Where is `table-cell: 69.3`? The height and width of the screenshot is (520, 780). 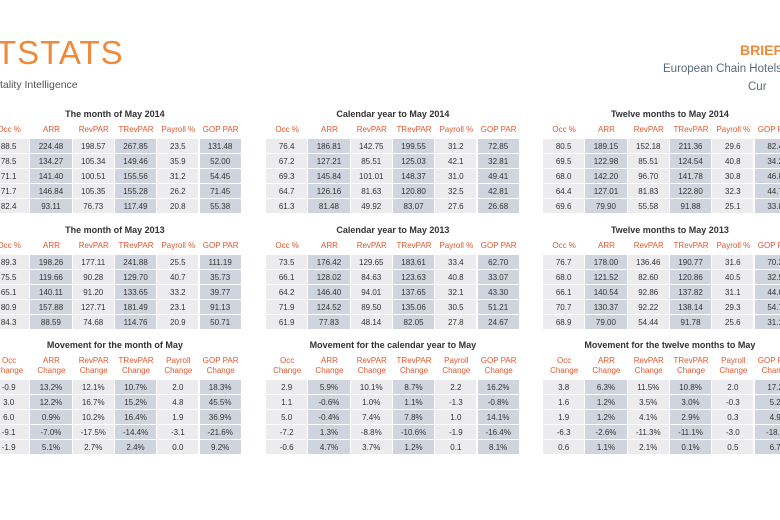
table-cell: 69.3 is located at coordinates (287, 176).